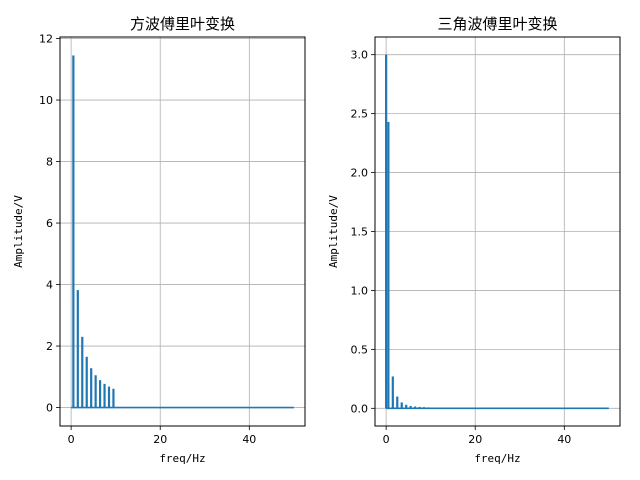  I want to click on y-axis-ticks: 0.0 0.5 1.0 1.5 2.0 2.5 3.0, so click(363, 232).